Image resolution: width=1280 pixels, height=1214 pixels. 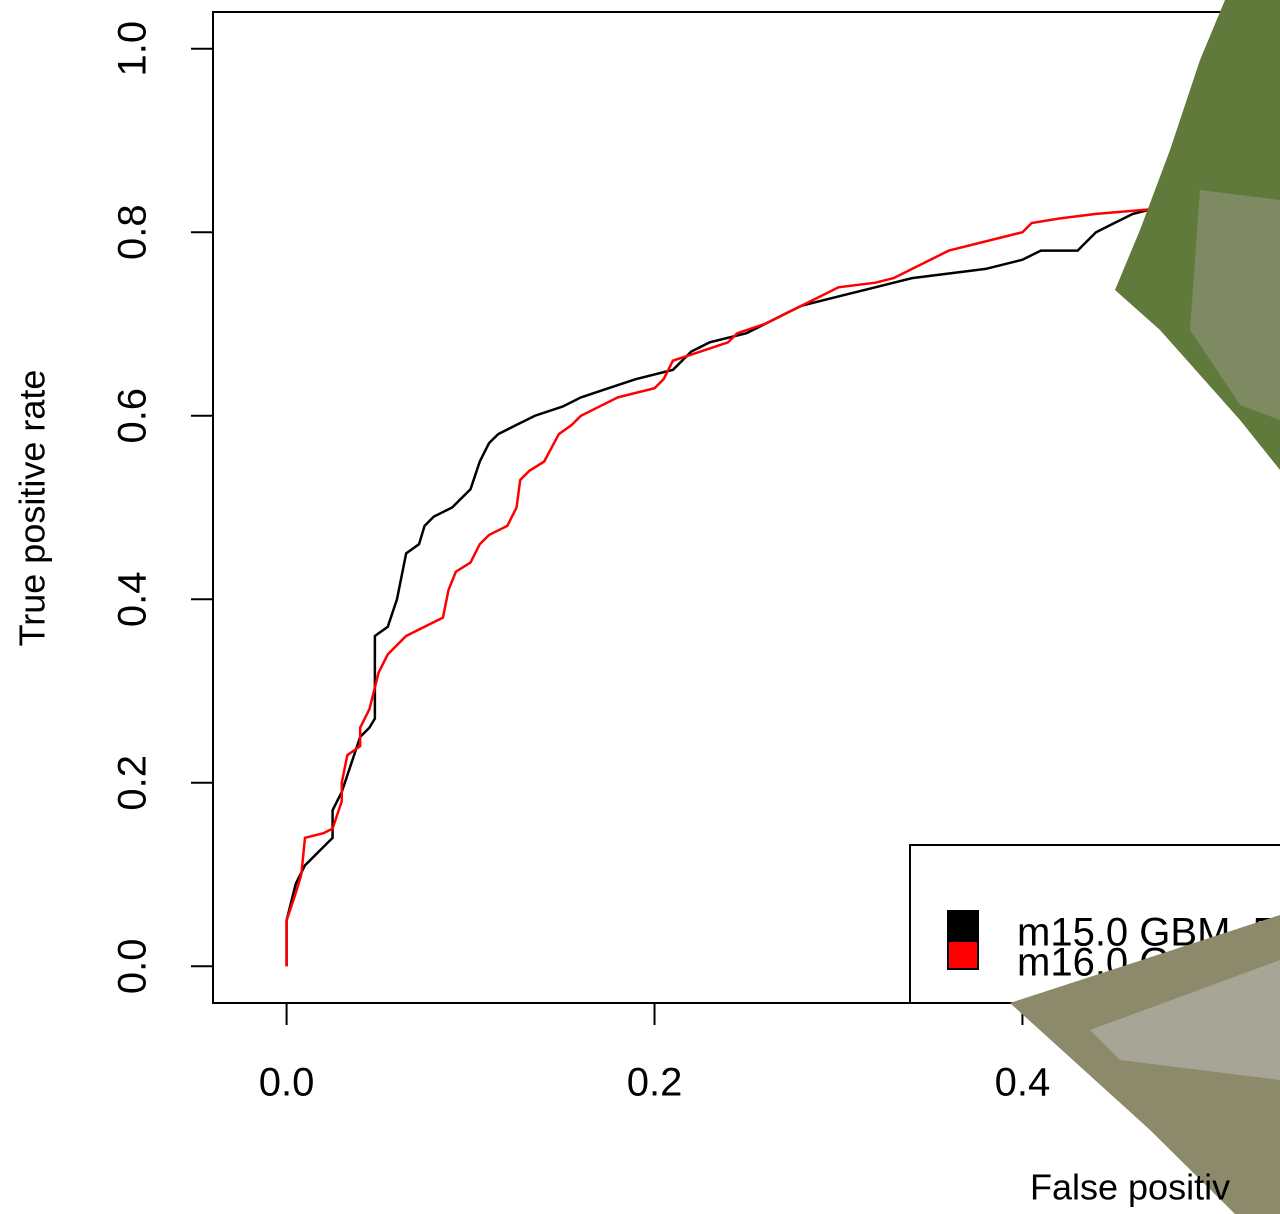 I want to click on y-tick-label: 0.6, so click(x=133, y=416).